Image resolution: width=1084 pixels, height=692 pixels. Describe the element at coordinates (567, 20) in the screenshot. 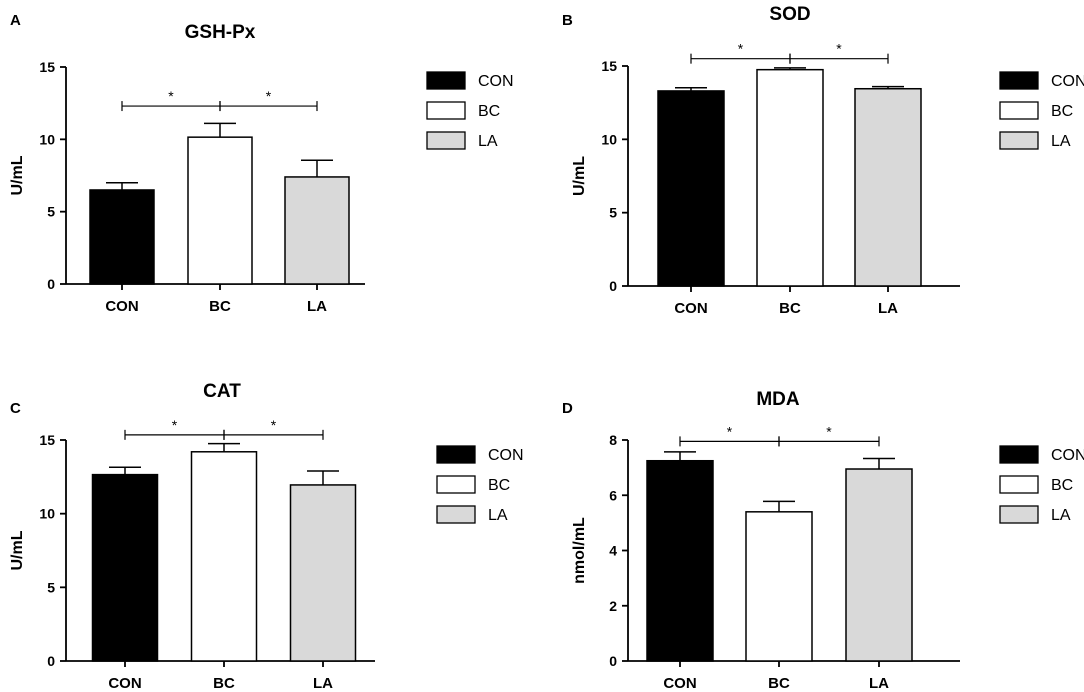

I see `panel-letter: B` at that location.